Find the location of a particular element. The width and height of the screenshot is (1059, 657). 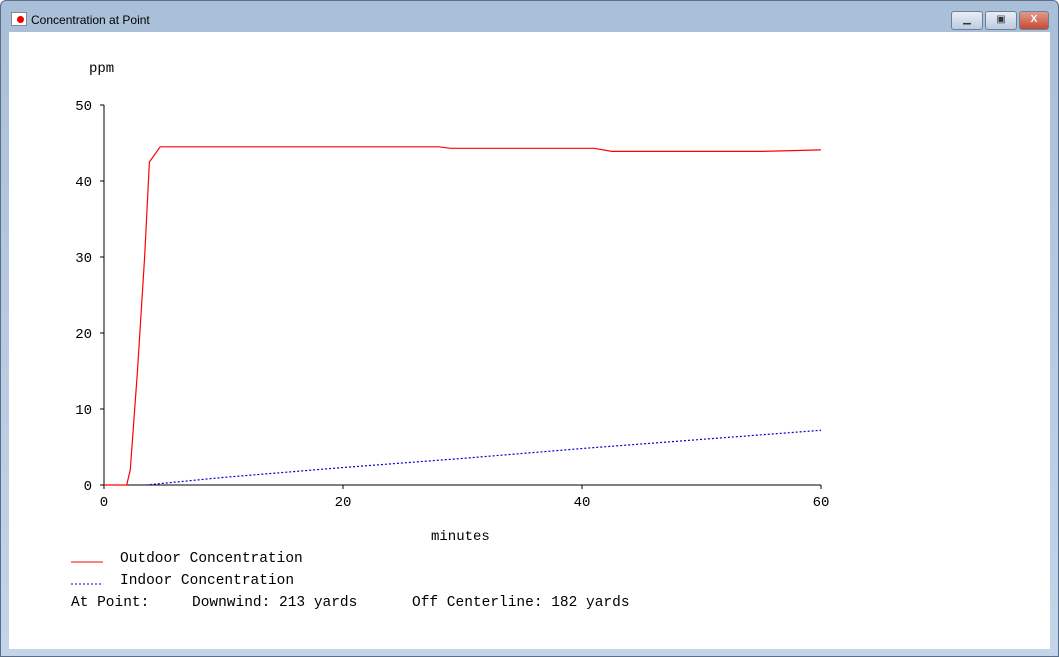

y-tick-label: 40 is located at coordinates (83, 183).